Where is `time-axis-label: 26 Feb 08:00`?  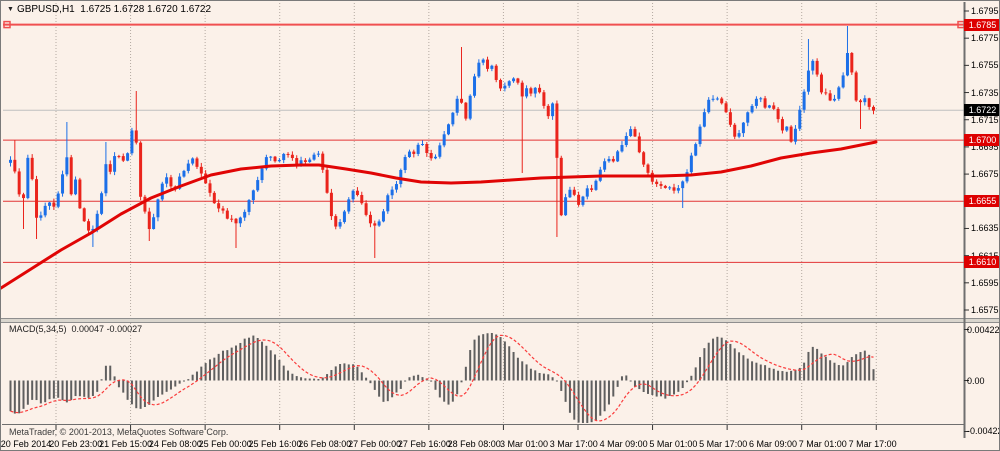 time-axis-label: 26 Feb 08:00 is located at coordinates (325, 444).